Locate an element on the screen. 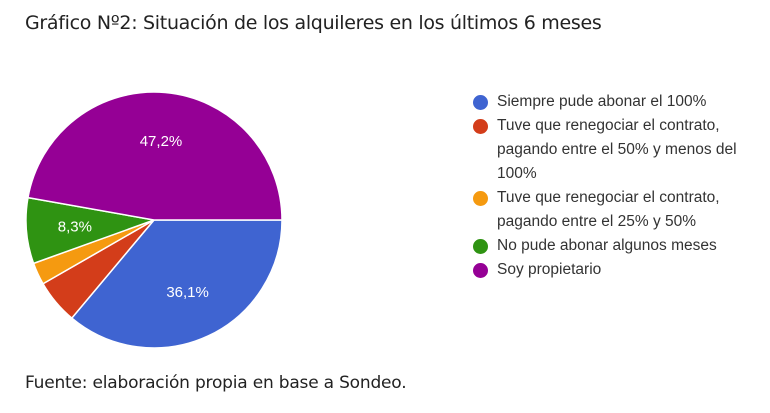  slice-data-label: 8,3% is located at coordinates (75, 227).